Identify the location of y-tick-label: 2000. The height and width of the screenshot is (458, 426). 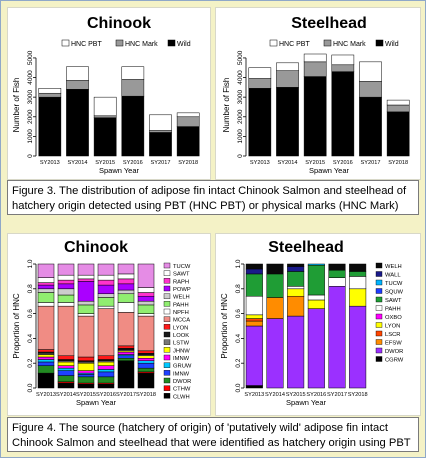
(30, 116).